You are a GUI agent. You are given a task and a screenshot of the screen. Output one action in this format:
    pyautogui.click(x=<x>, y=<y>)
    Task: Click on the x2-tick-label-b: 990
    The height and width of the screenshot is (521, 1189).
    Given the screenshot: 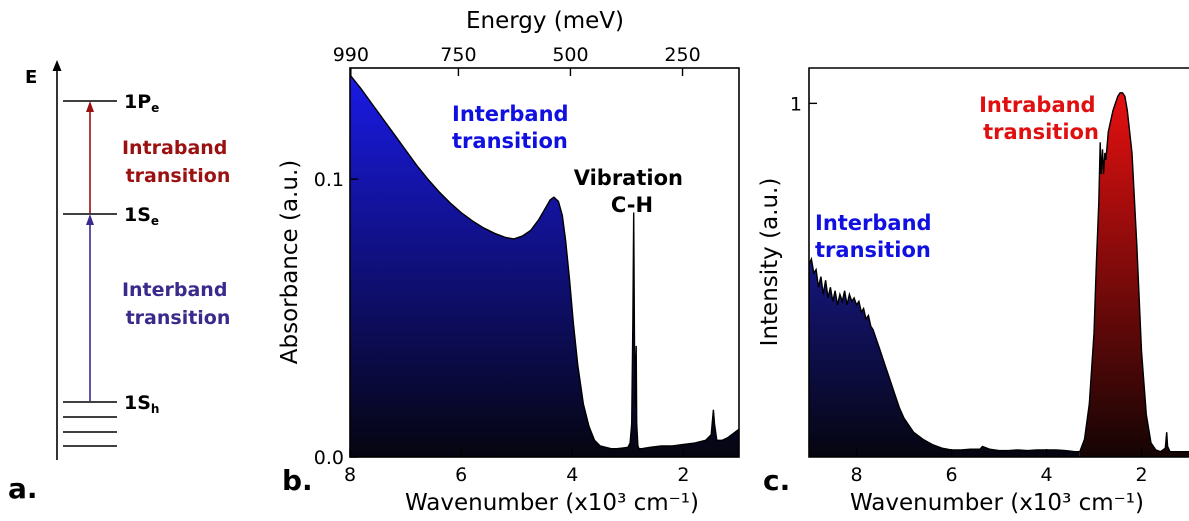 What is the action you would take?
    pyautogui.click(x=351, y=55)
    